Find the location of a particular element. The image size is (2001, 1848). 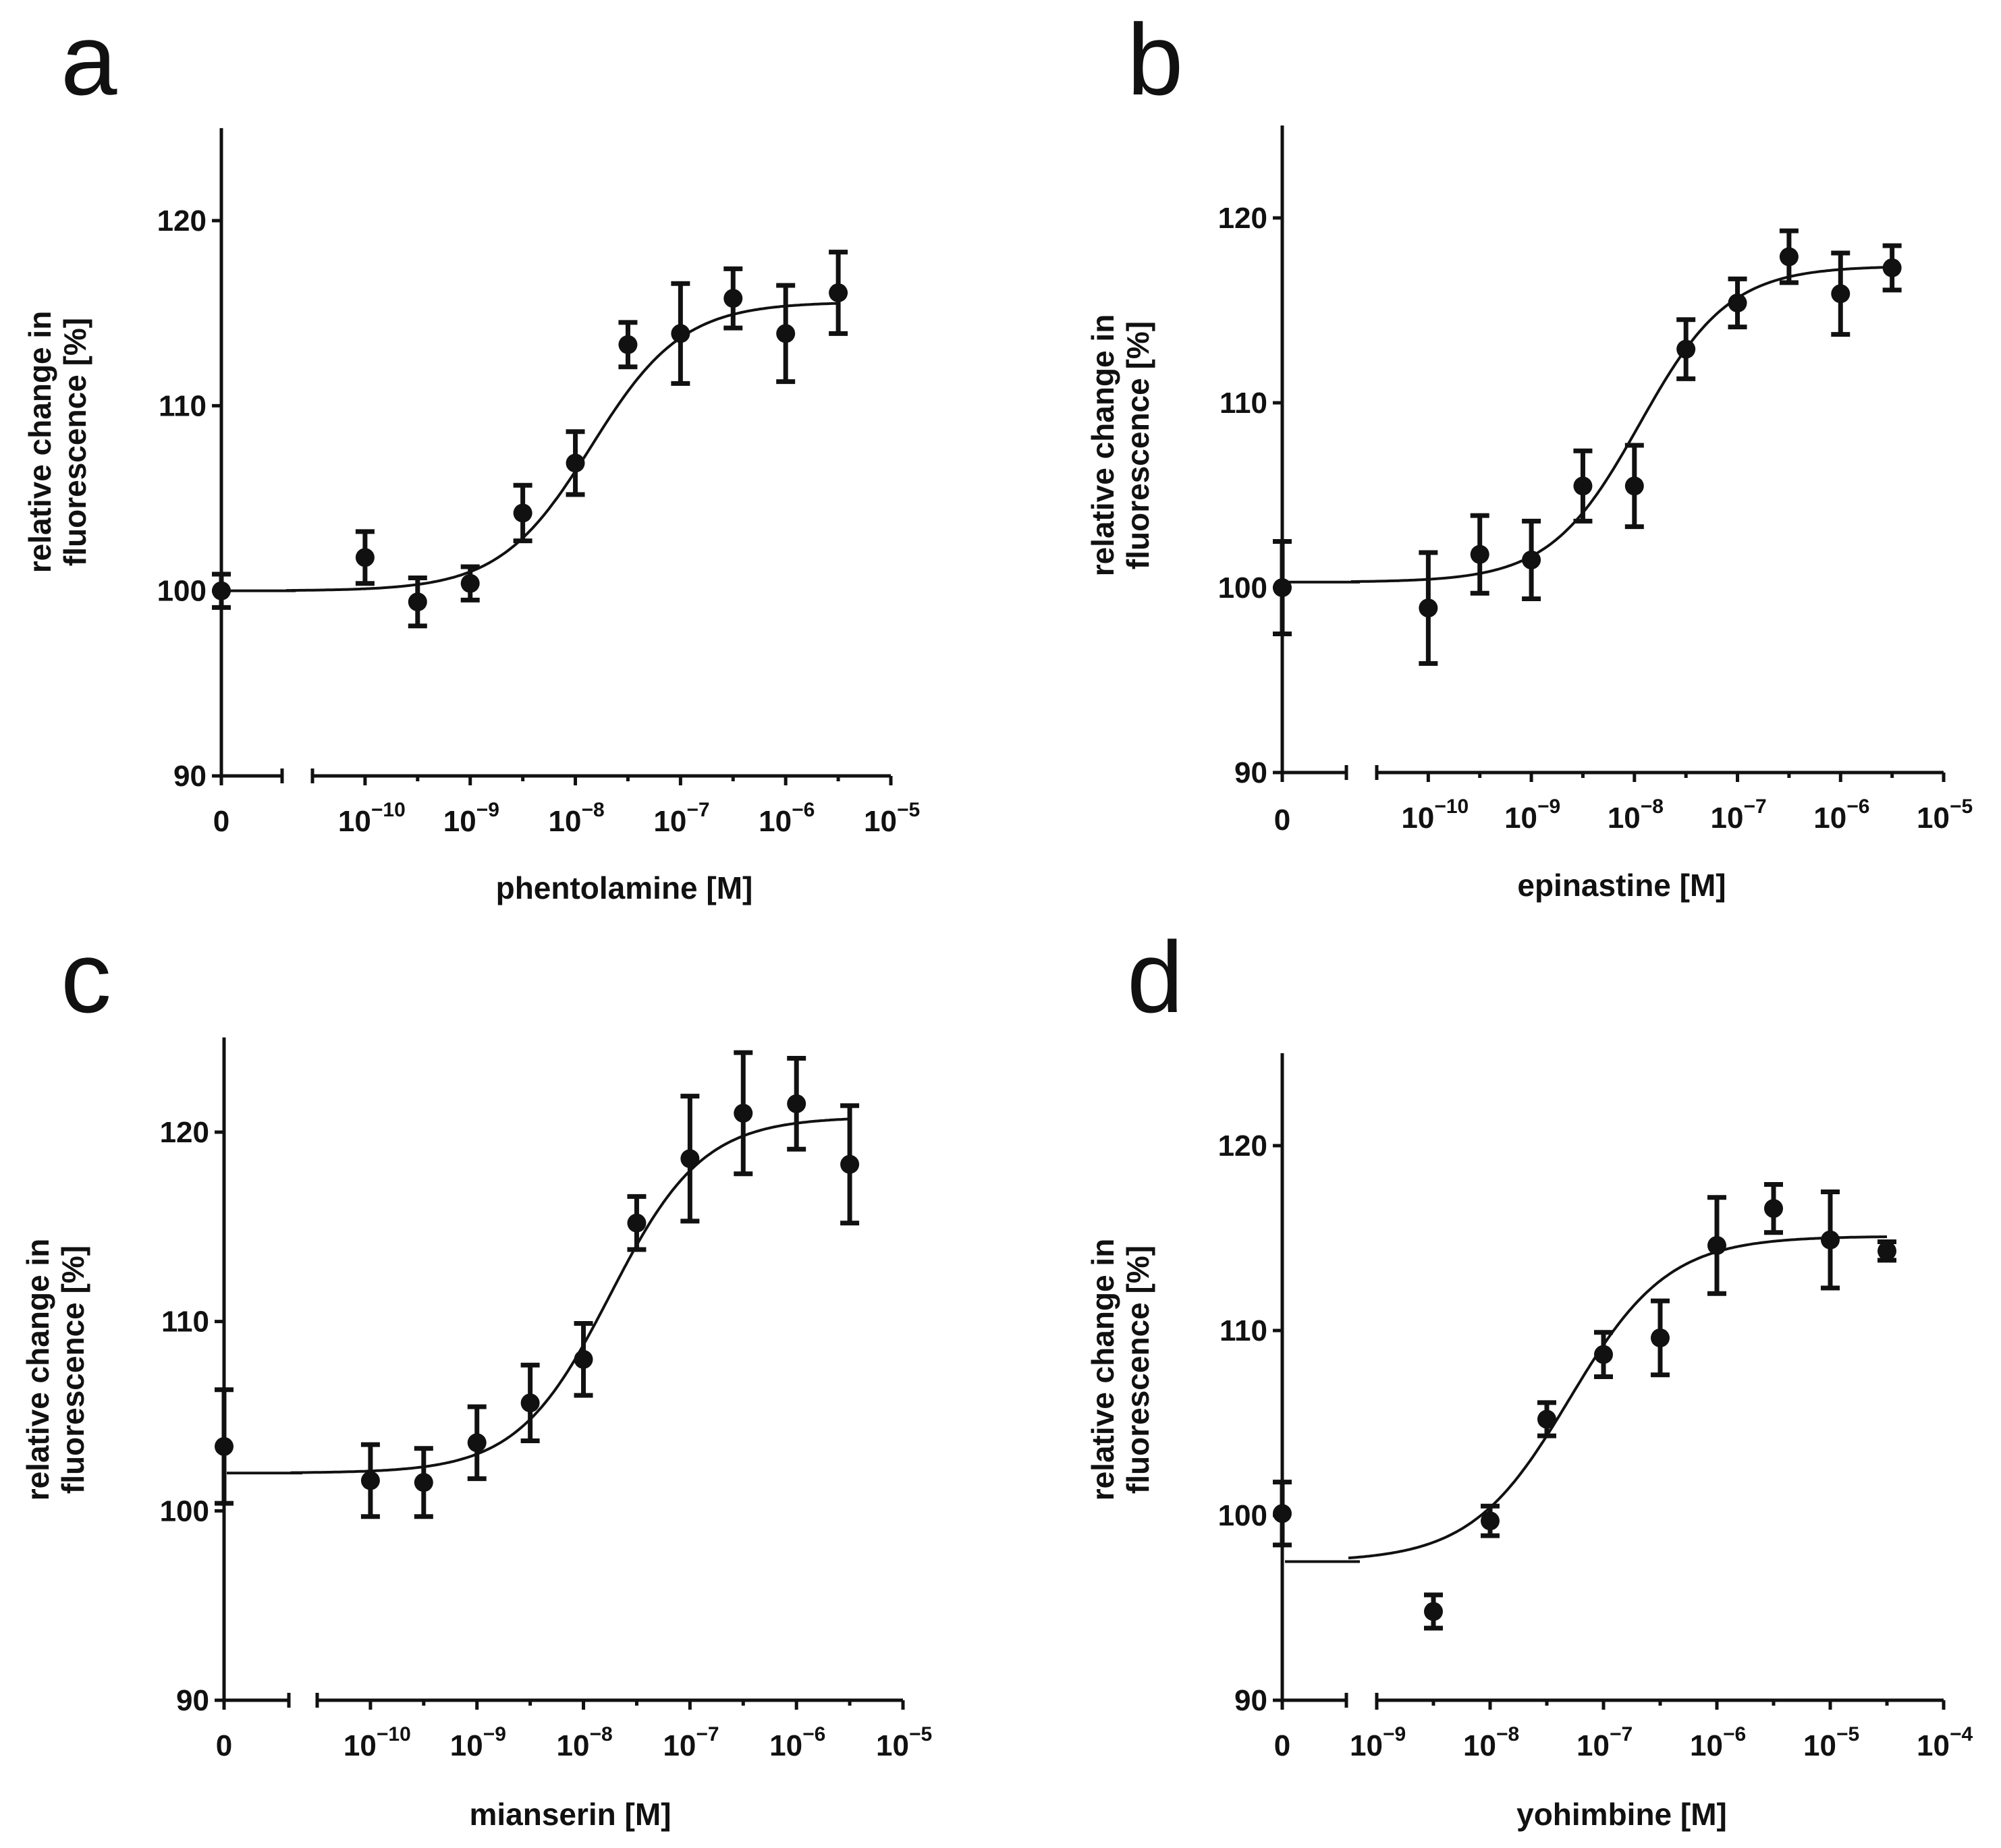

panel-letter-b: b is located at coordinates (1155, 59).